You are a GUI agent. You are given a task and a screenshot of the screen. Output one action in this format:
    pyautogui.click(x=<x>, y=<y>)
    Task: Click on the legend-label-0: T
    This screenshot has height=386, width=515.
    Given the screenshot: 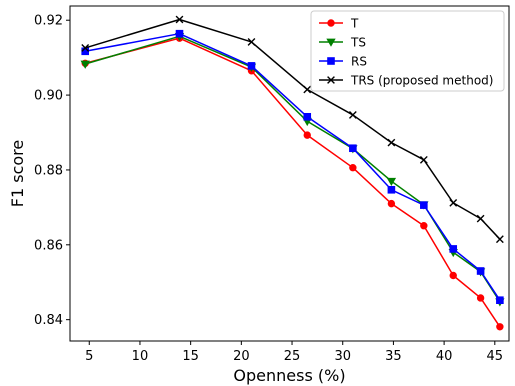 What is the action you would take?
    pyautogui.click(x=354, y=24)
    